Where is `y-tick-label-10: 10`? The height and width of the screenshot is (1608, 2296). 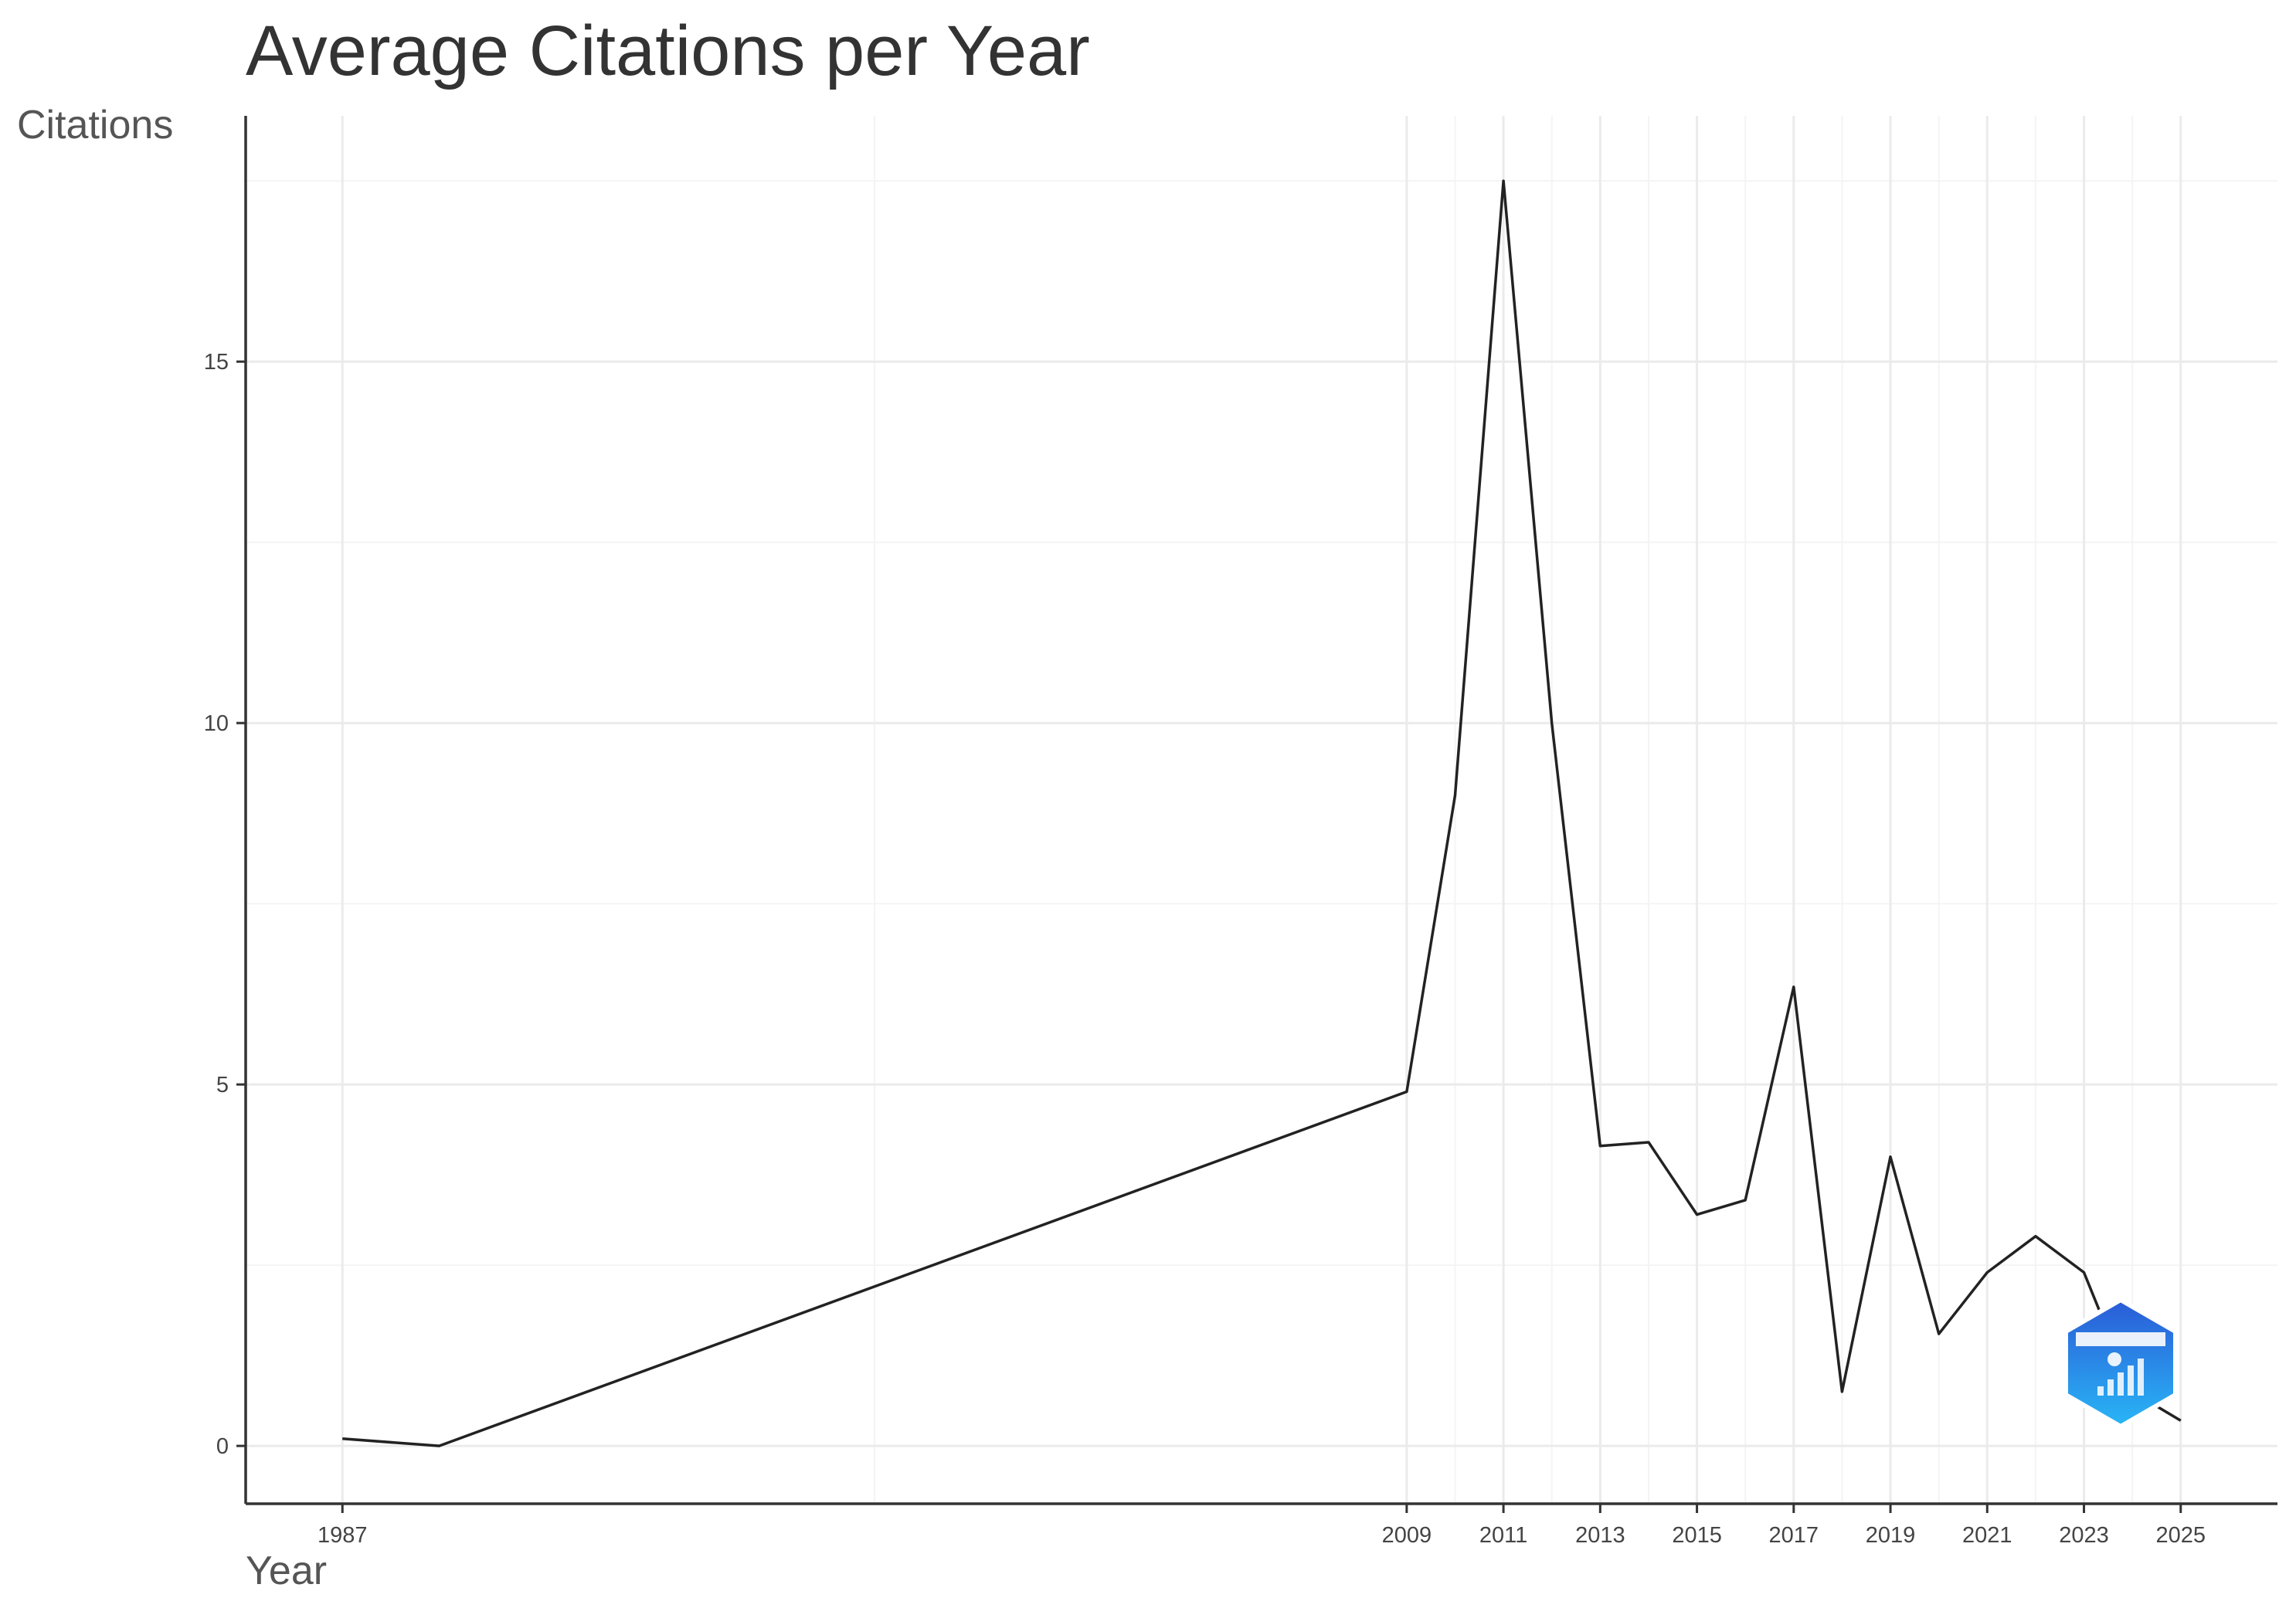
y-tick-label-10: 10 is located at coordinates (216, 723).